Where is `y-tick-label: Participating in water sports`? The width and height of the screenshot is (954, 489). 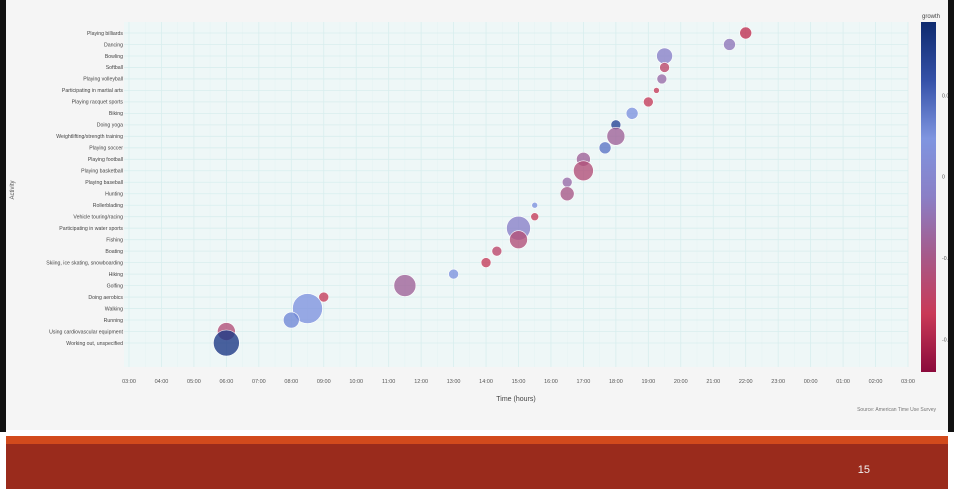 y-tick-label: Participating in water sports is located at coordinates (91, 229).